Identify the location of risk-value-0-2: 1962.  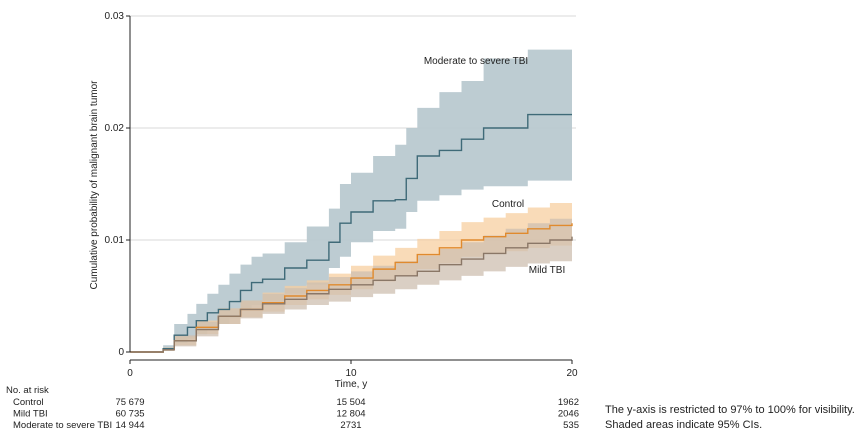
(568, 402).